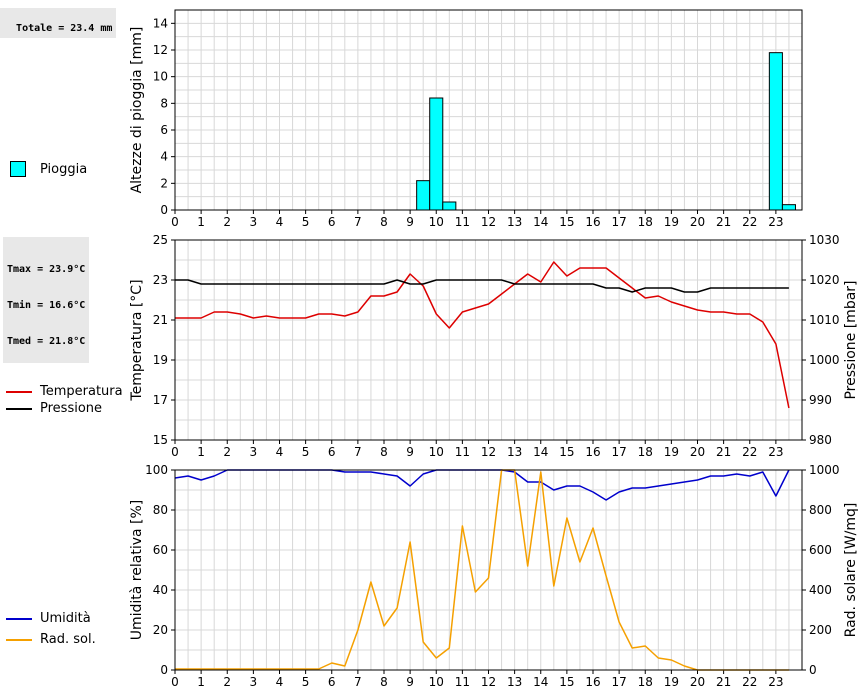 The height and width of the screenshot is (690, 860). I want to click on legend-pressure-label: Pressione, so click(71, 408).